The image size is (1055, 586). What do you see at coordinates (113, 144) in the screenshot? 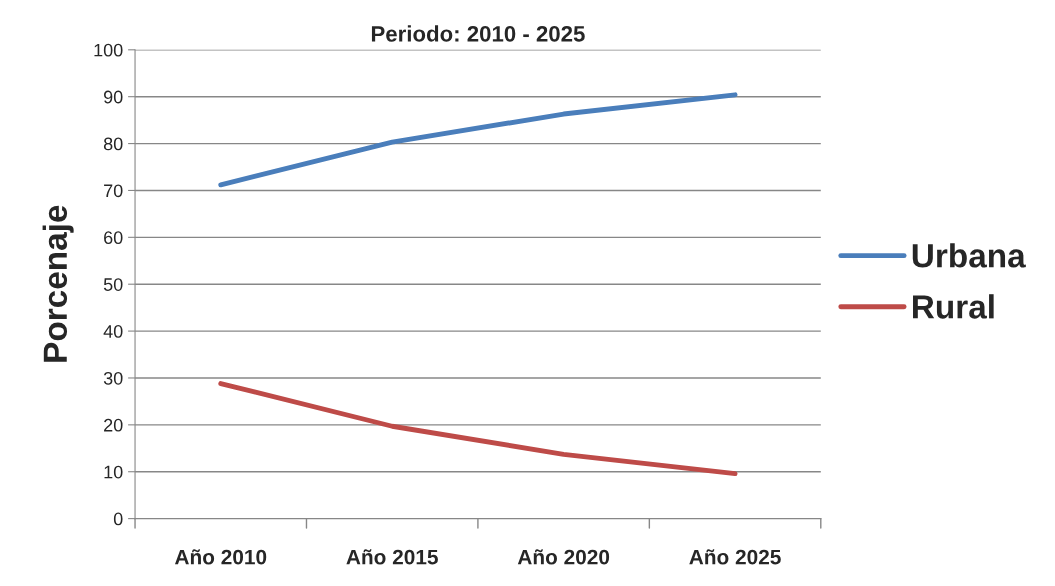
I see `y-tick-label: 80` at bounding box center [113, 144].